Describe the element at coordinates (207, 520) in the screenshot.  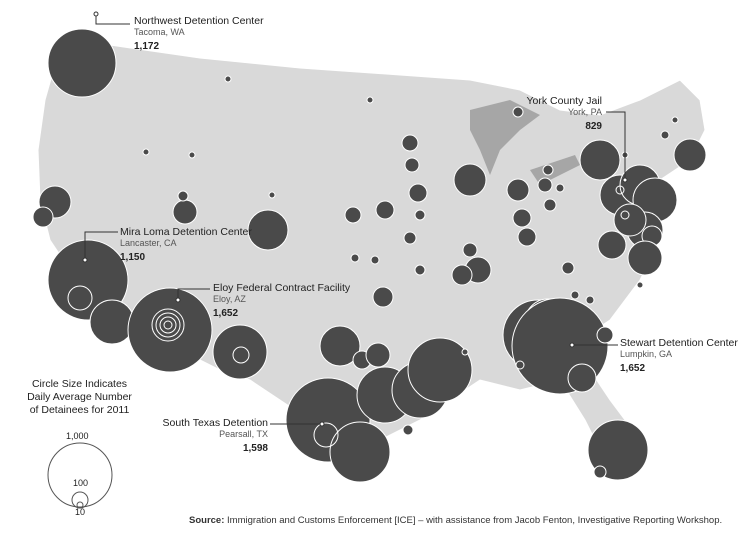
I see `source-label: Source:` at that location.